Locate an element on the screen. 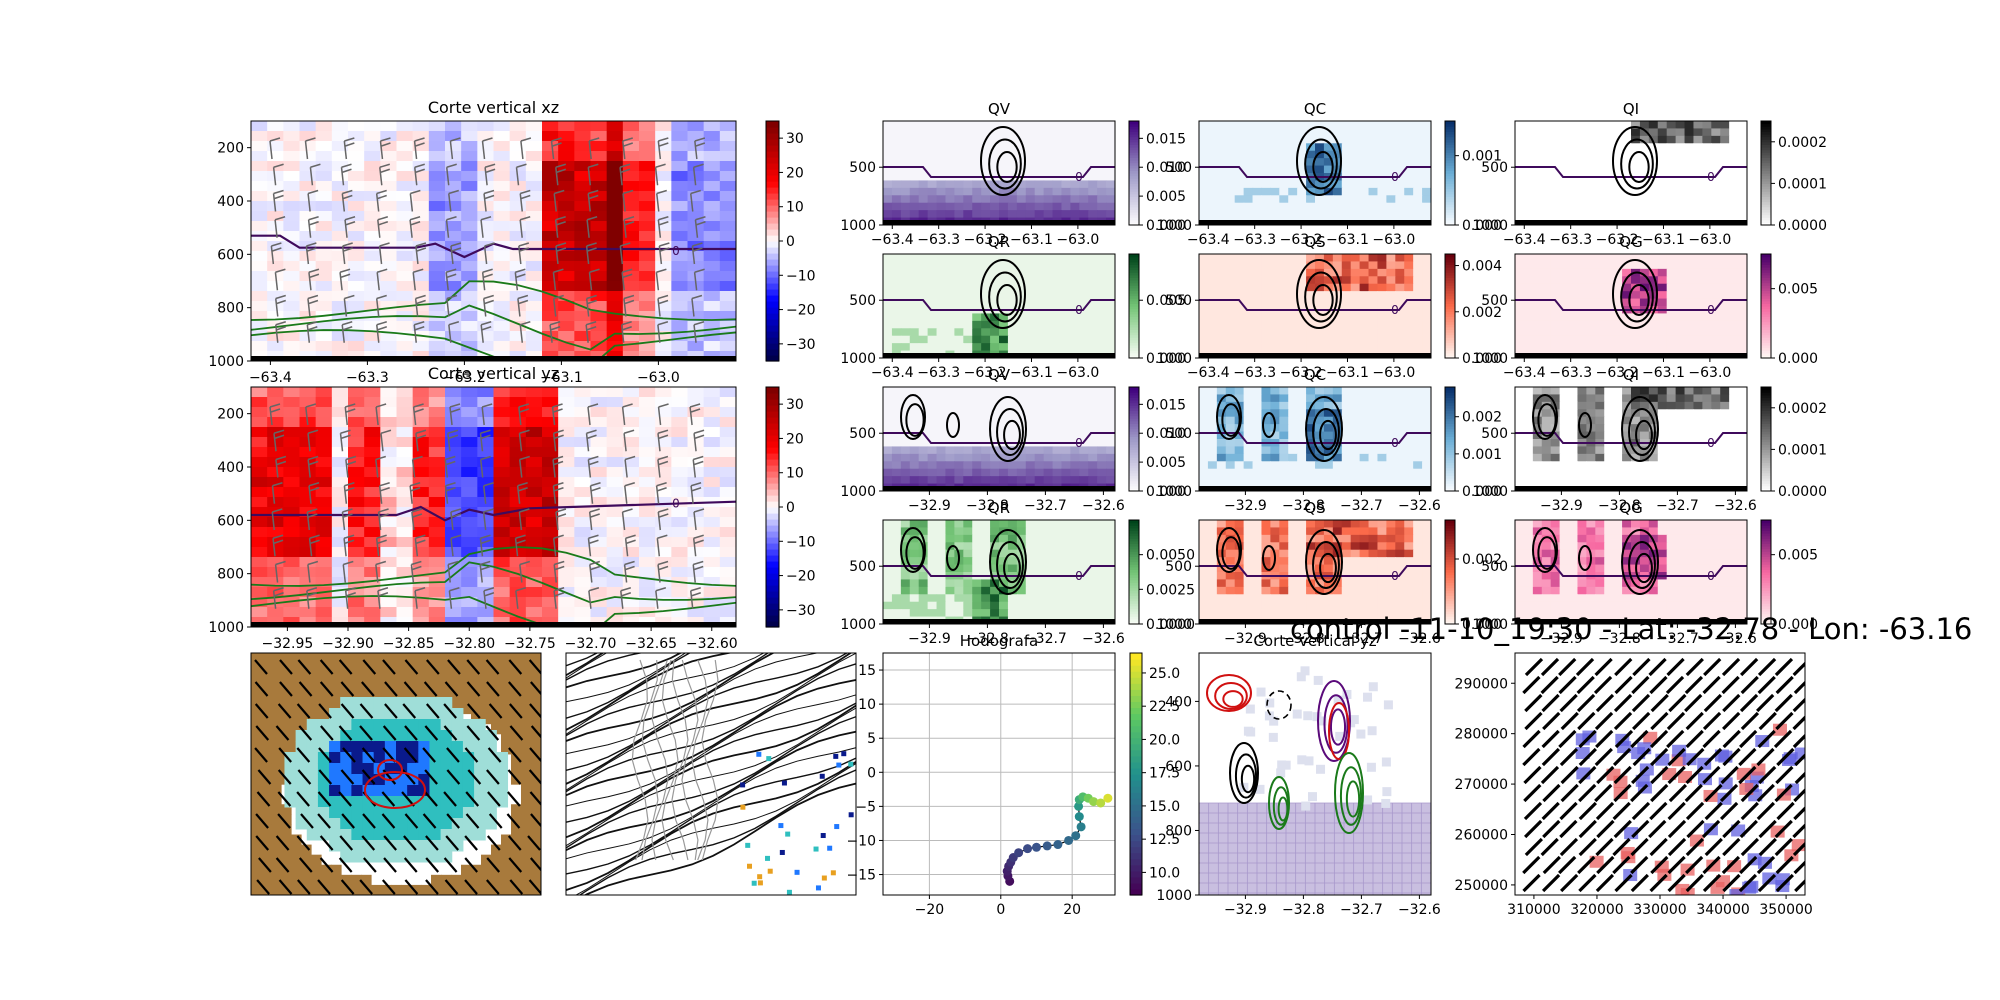 This screenshot has width=2000, height=1000. panel-xz-hydro-qi-plot-area: 0 is located at coordinates (1631, 173).